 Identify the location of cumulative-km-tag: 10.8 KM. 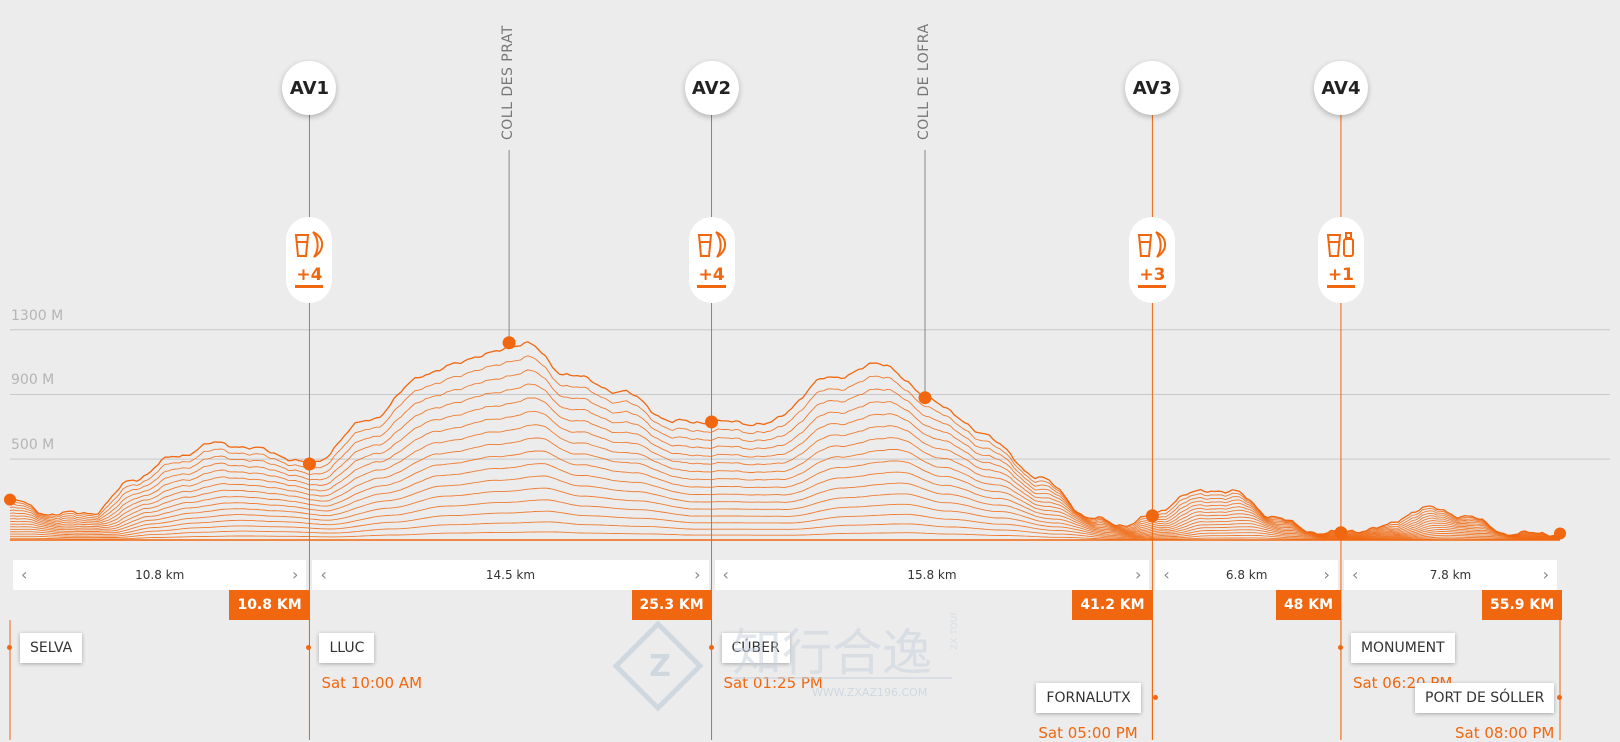
(269, 605).